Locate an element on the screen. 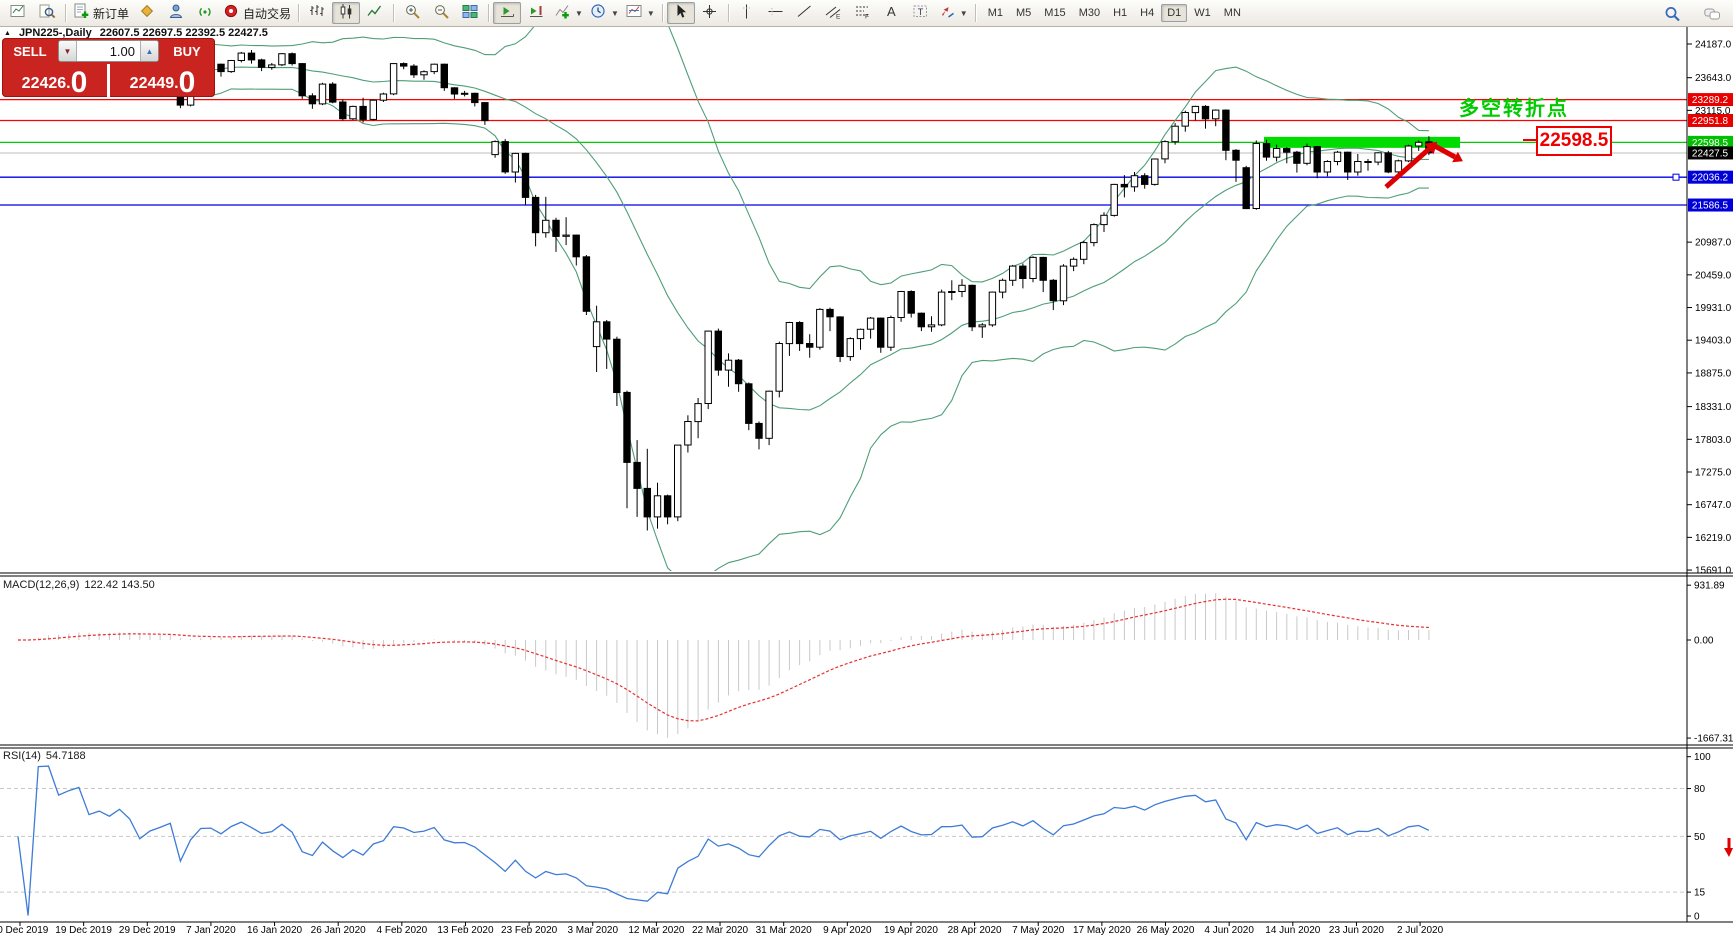 The width and height of the screenshot is (1733, 940). svg-text: 931.89 is located at coordinates (1709, 586).